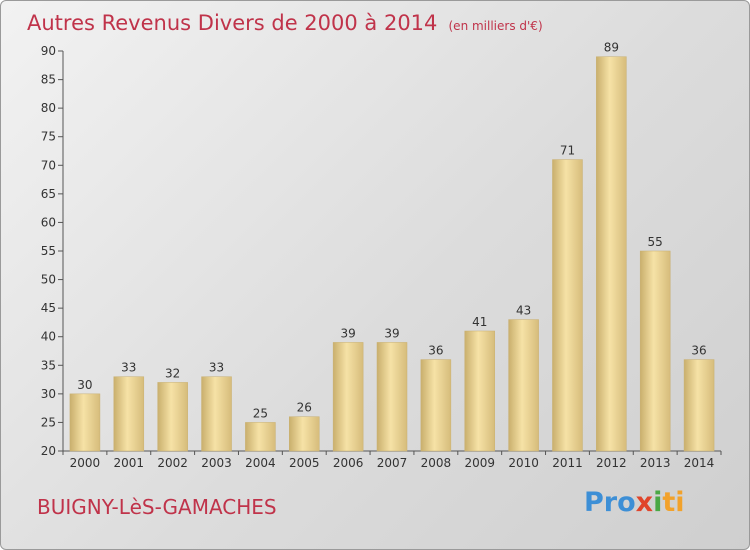  I want to click on y-tick-label: 55, so click(48, 251).